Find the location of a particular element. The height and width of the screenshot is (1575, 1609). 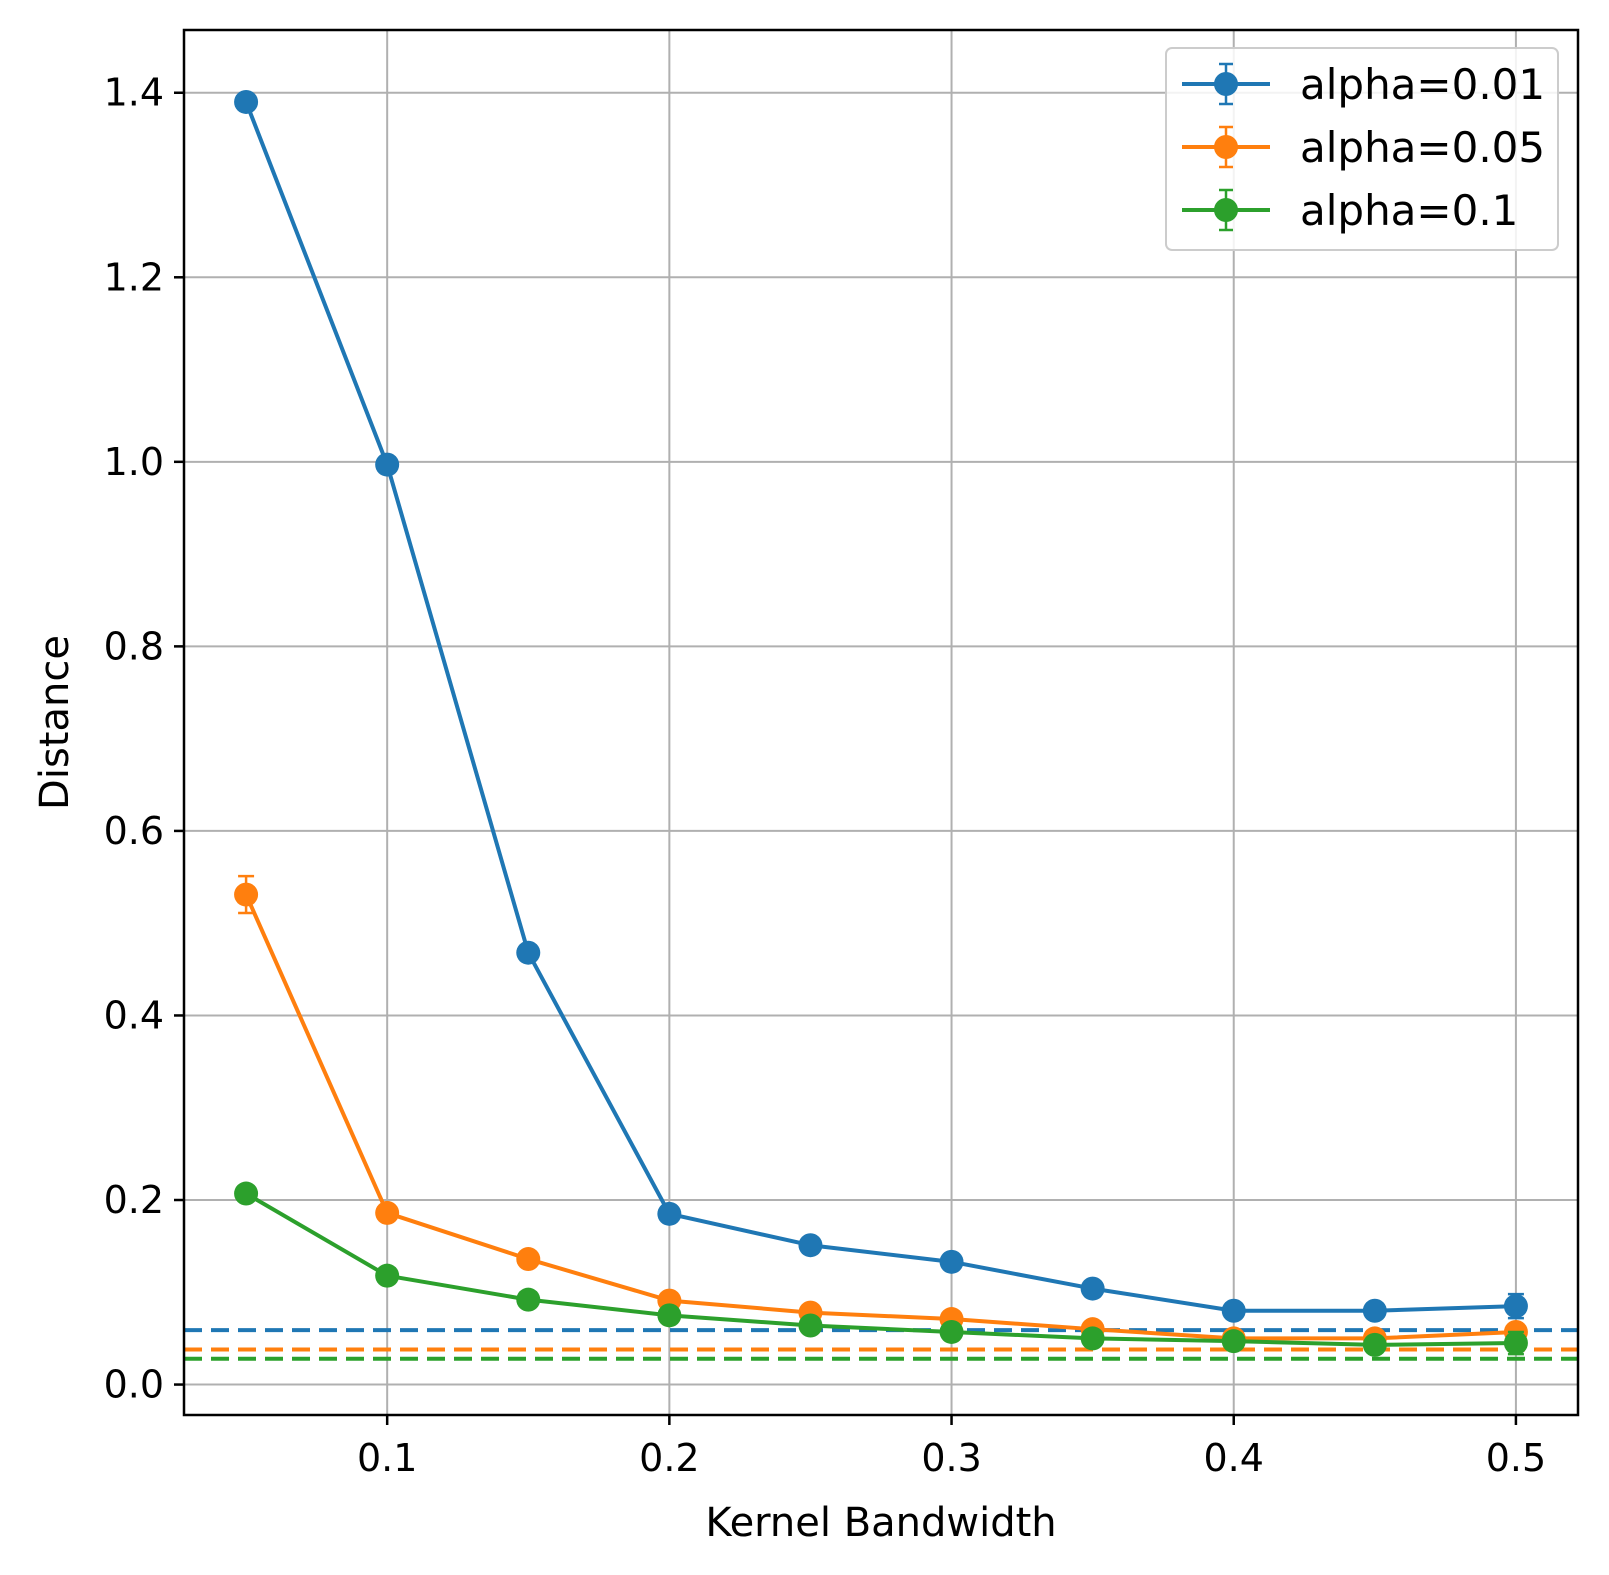

y-ticks: 0.0 0.2 0.4 0.6 0.8 1.0 1.2 1.4 is located at coordinates (144, 739).